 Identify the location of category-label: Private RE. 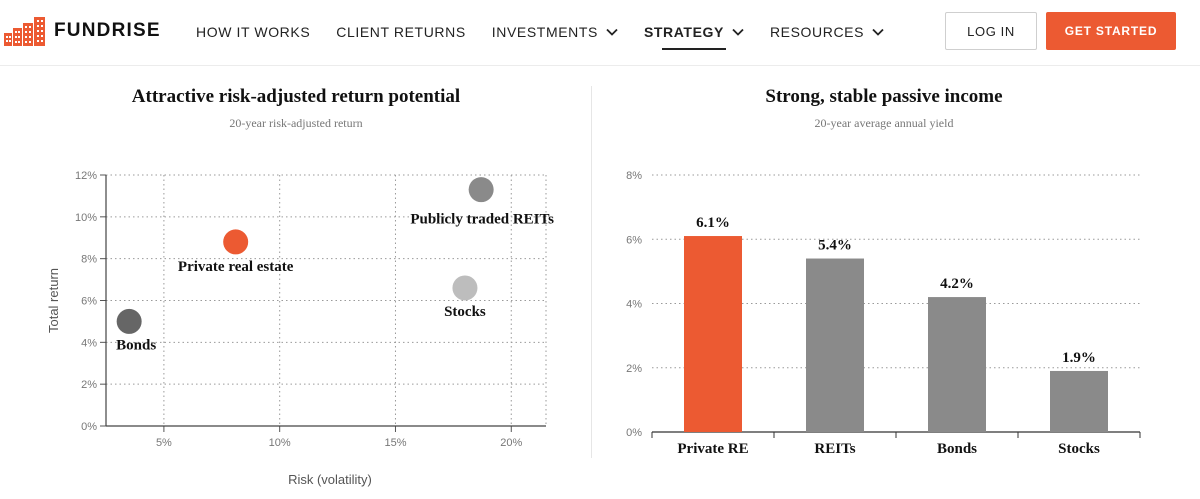
(712, 449).